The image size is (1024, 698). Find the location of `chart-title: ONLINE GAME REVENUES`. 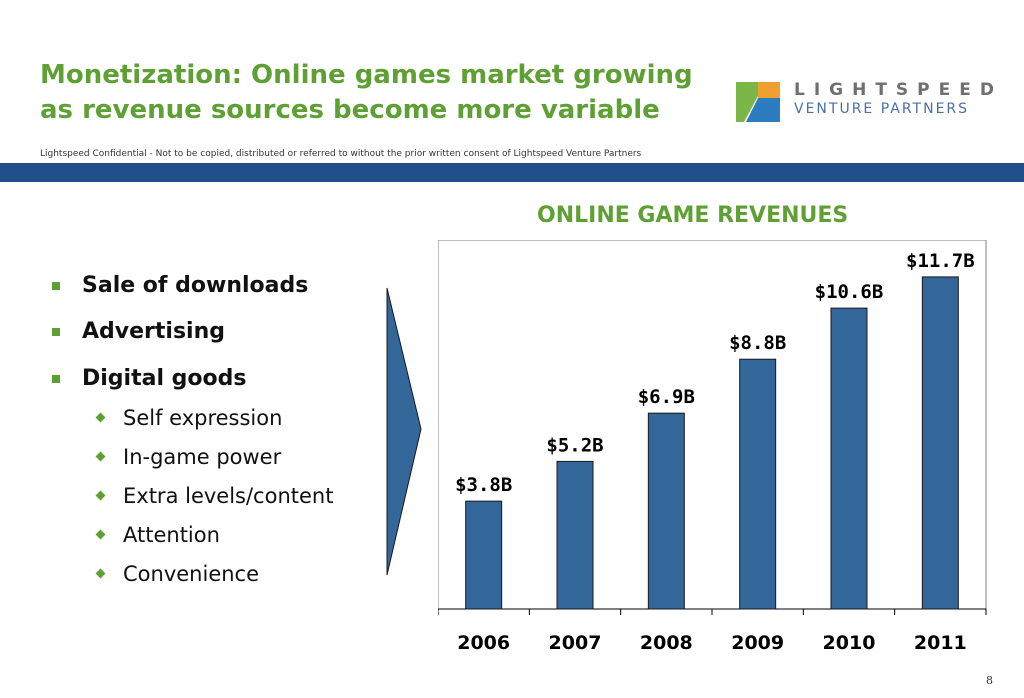

chart-title: ONLINE GAME REVENUES is located at coordinates (693, 215).